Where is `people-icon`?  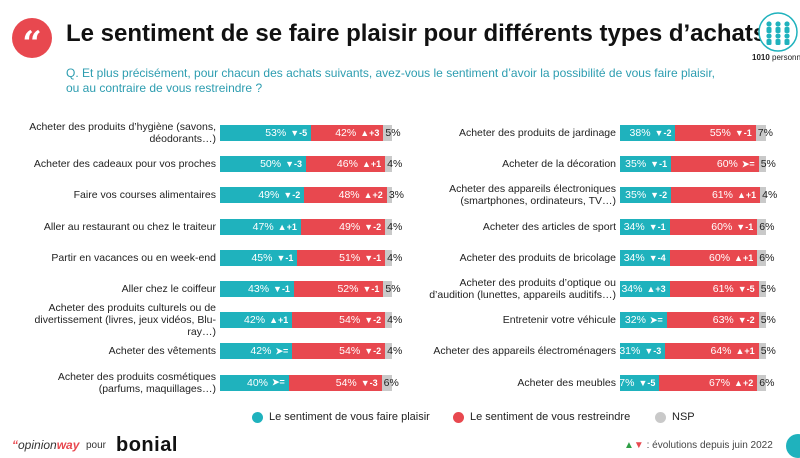 people-icon is located at coordinates (778, 32).